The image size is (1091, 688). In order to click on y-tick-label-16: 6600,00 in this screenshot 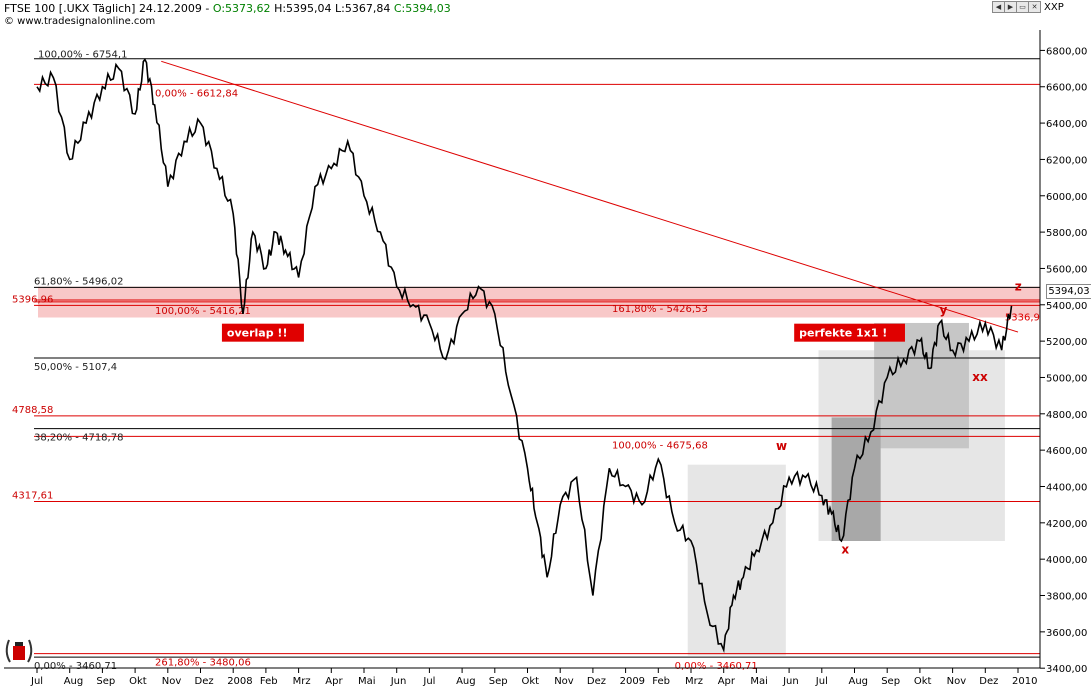, I will do `click(1066, 88)`.